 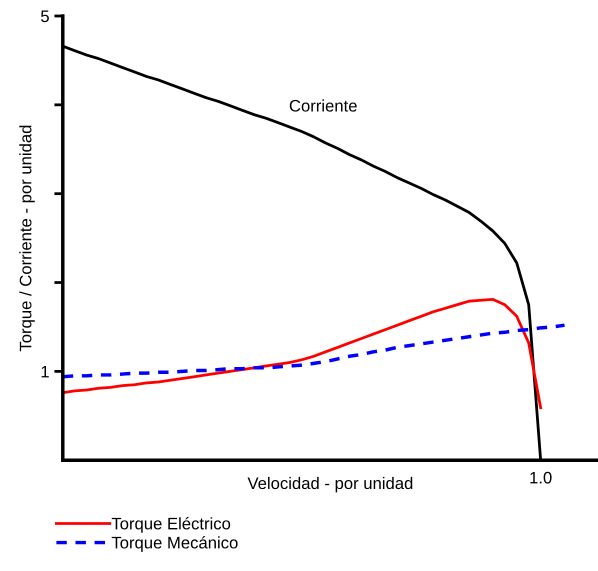 I want to click on annotation: Corriente, so click(x=323, y=105).